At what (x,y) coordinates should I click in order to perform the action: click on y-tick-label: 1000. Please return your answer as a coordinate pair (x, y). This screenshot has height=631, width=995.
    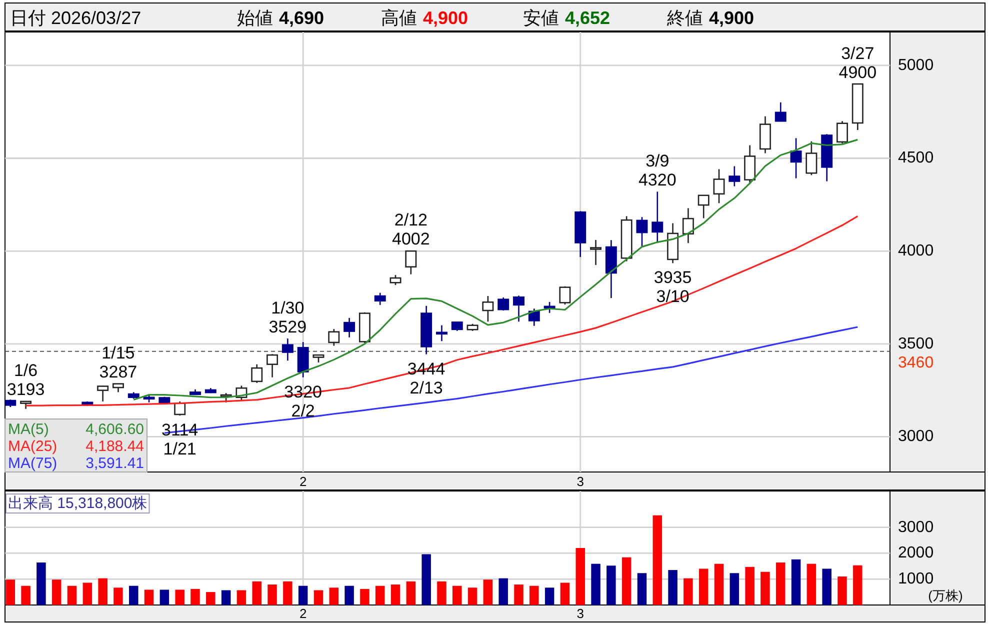
    Looking at the image, I should click on (916, 579).